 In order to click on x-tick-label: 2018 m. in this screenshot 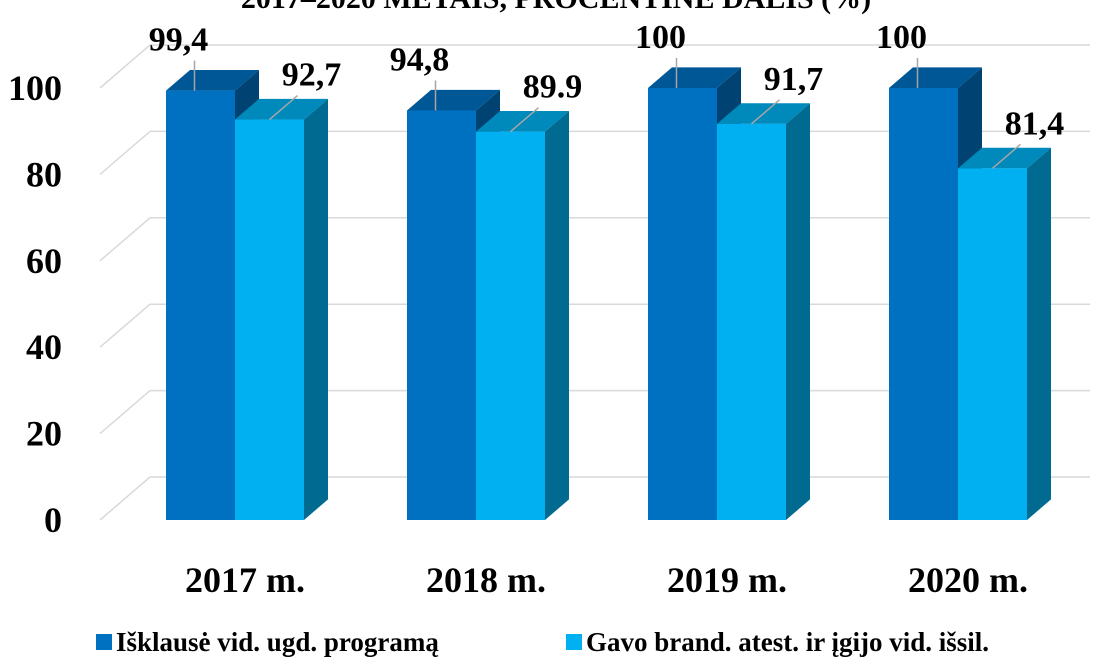, I will do `click(486, 580)`.